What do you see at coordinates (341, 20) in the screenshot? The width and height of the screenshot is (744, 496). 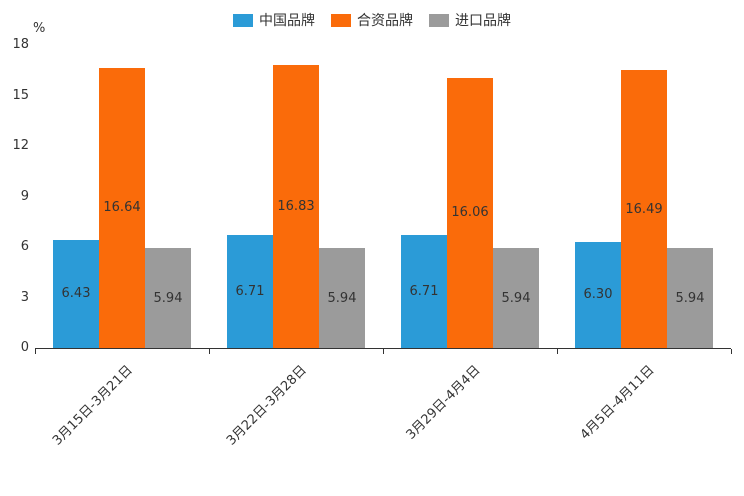 I see `legend-swatch-joint-venture-brands` at bounding box center [341, 20].